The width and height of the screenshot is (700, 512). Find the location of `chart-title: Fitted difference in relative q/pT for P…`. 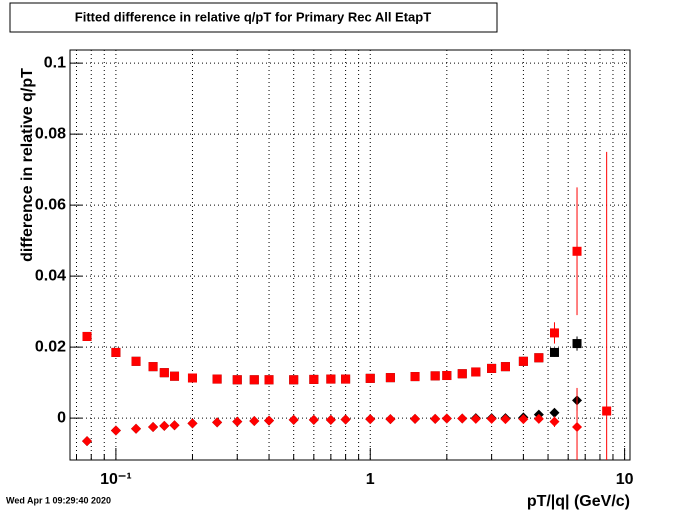

chart-title: Fitted difference in relative q/pT for P… is located at coordinates (253, 16).